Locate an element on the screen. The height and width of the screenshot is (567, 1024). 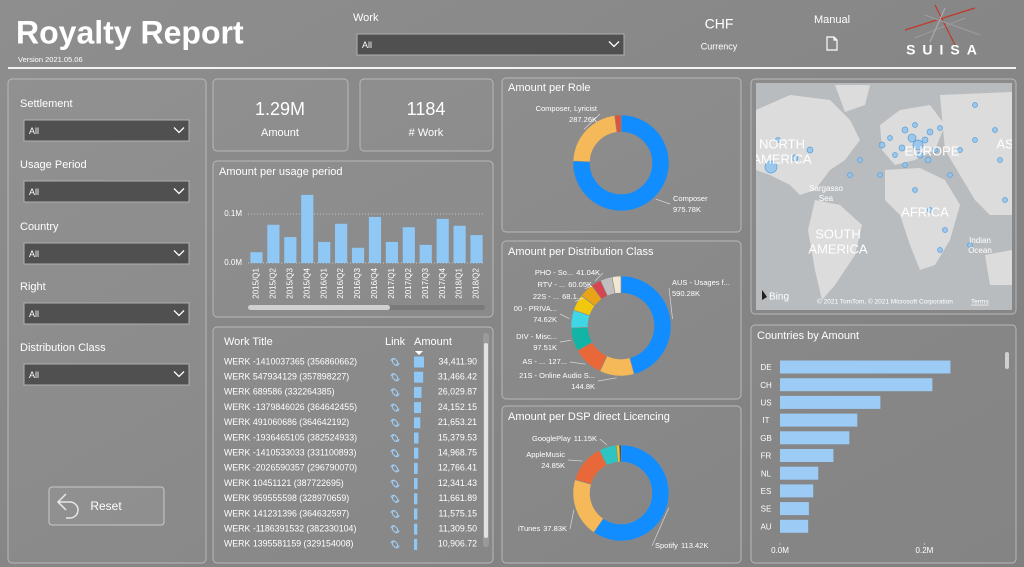
chart-title: Amount per Role is located at coordinates (549, 88).